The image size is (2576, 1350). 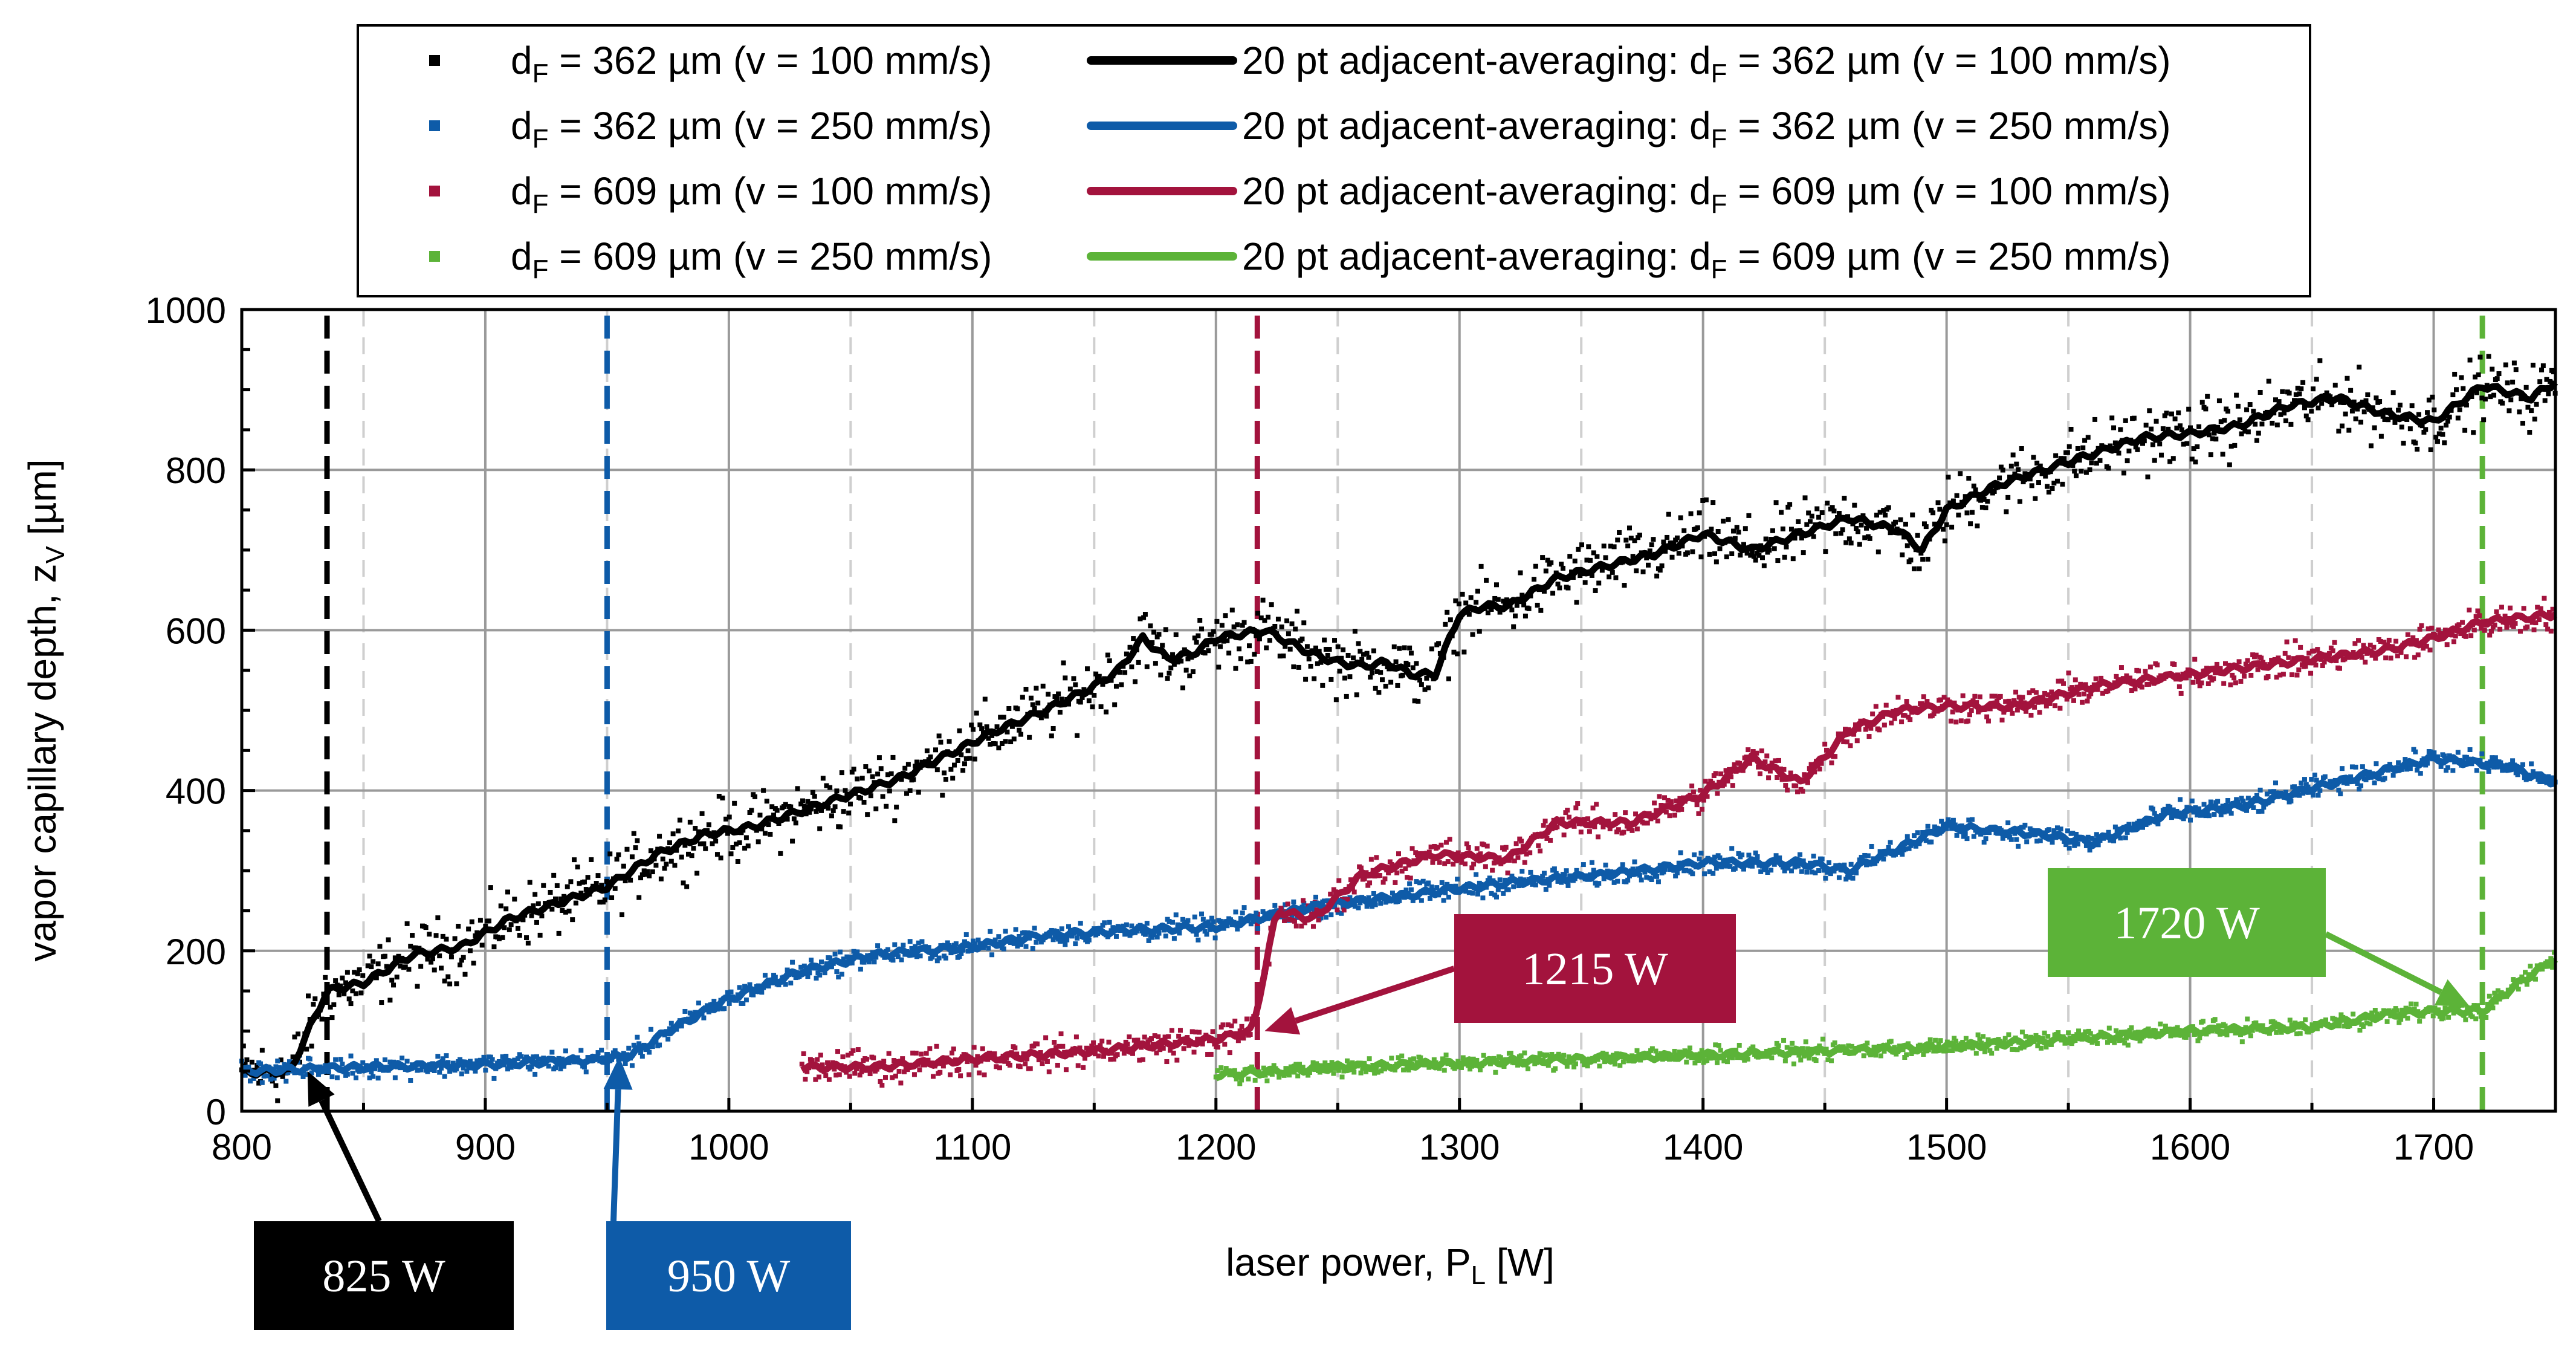 I want to click on legend-marker-label: dF = 609 µm (v = 250 mm/s), so click(x=751, y=259).